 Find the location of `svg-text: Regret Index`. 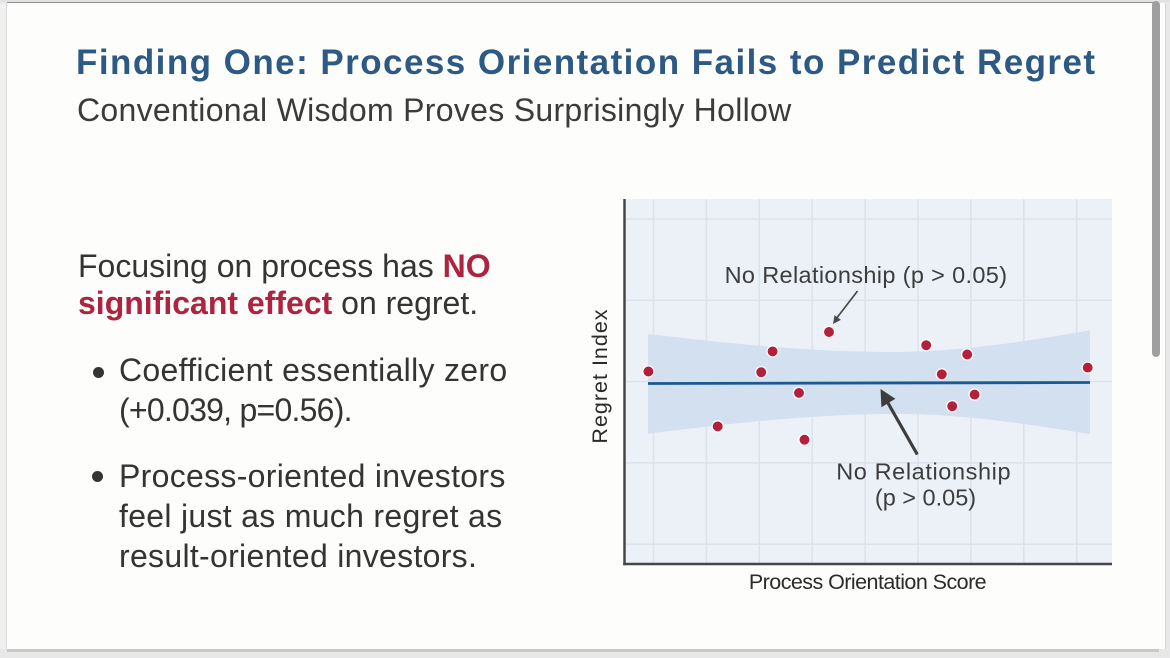

svg-text: Regret Index is located at coordinates (600, 375).